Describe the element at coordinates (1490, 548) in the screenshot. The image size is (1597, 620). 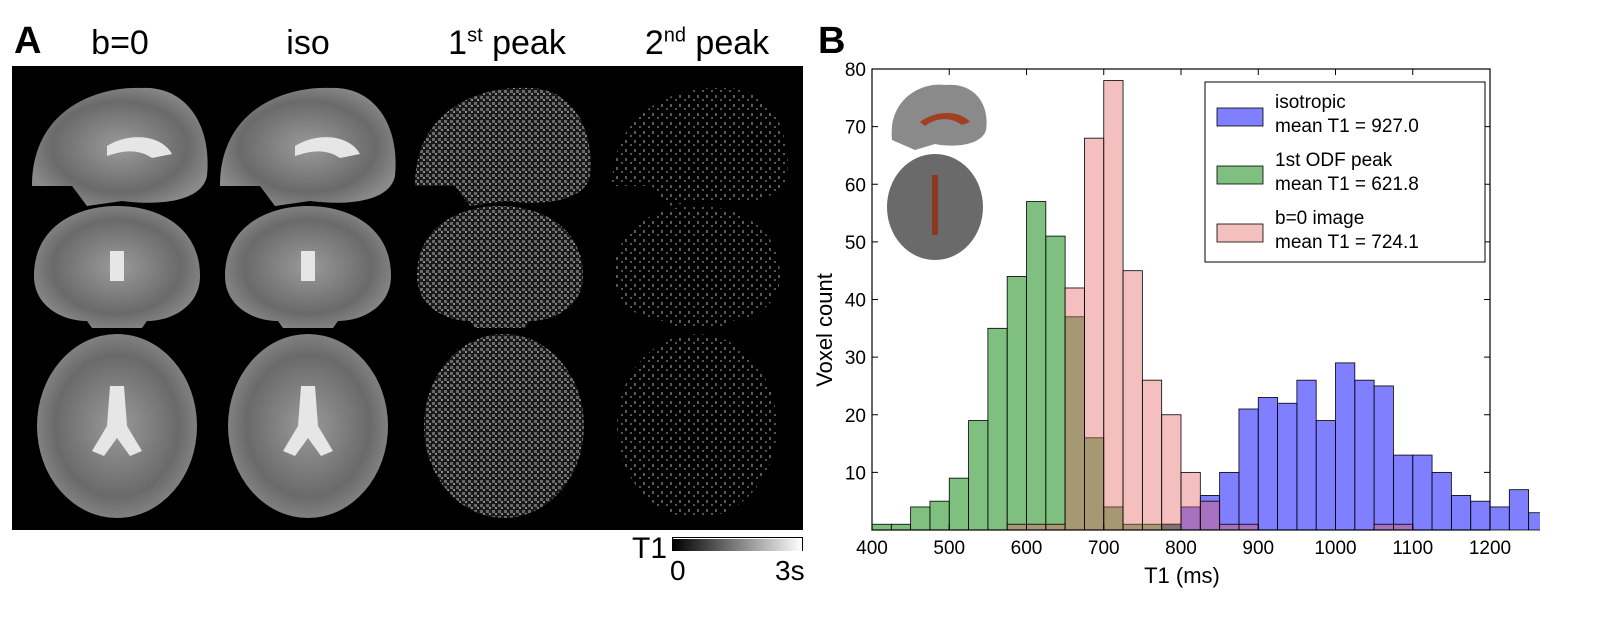
I see `x-tick-label: 1200` at that location.